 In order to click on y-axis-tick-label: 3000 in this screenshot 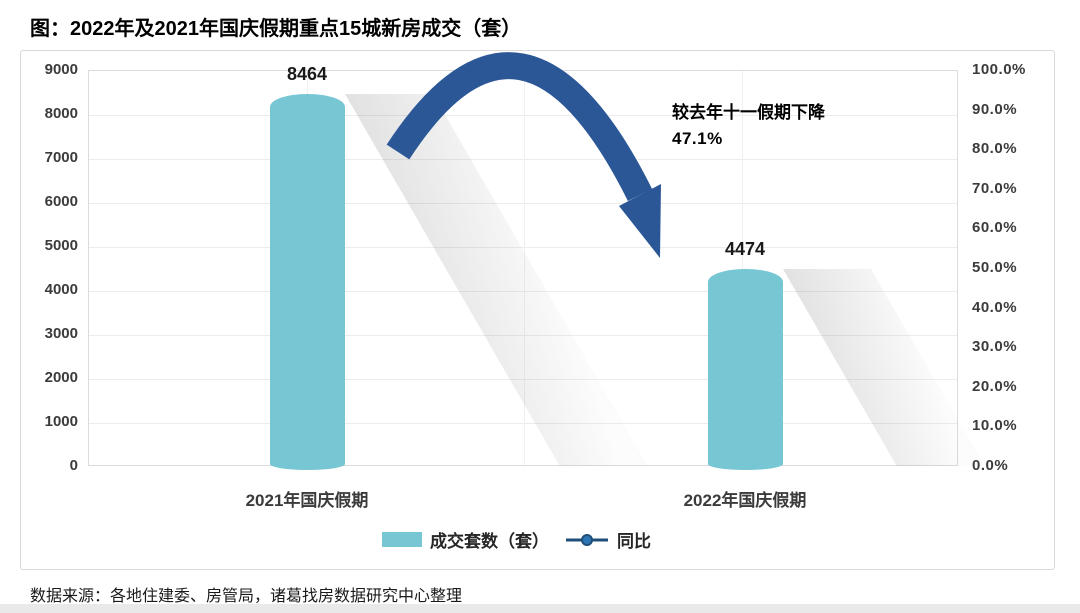, I will do `click(61, 333)`.